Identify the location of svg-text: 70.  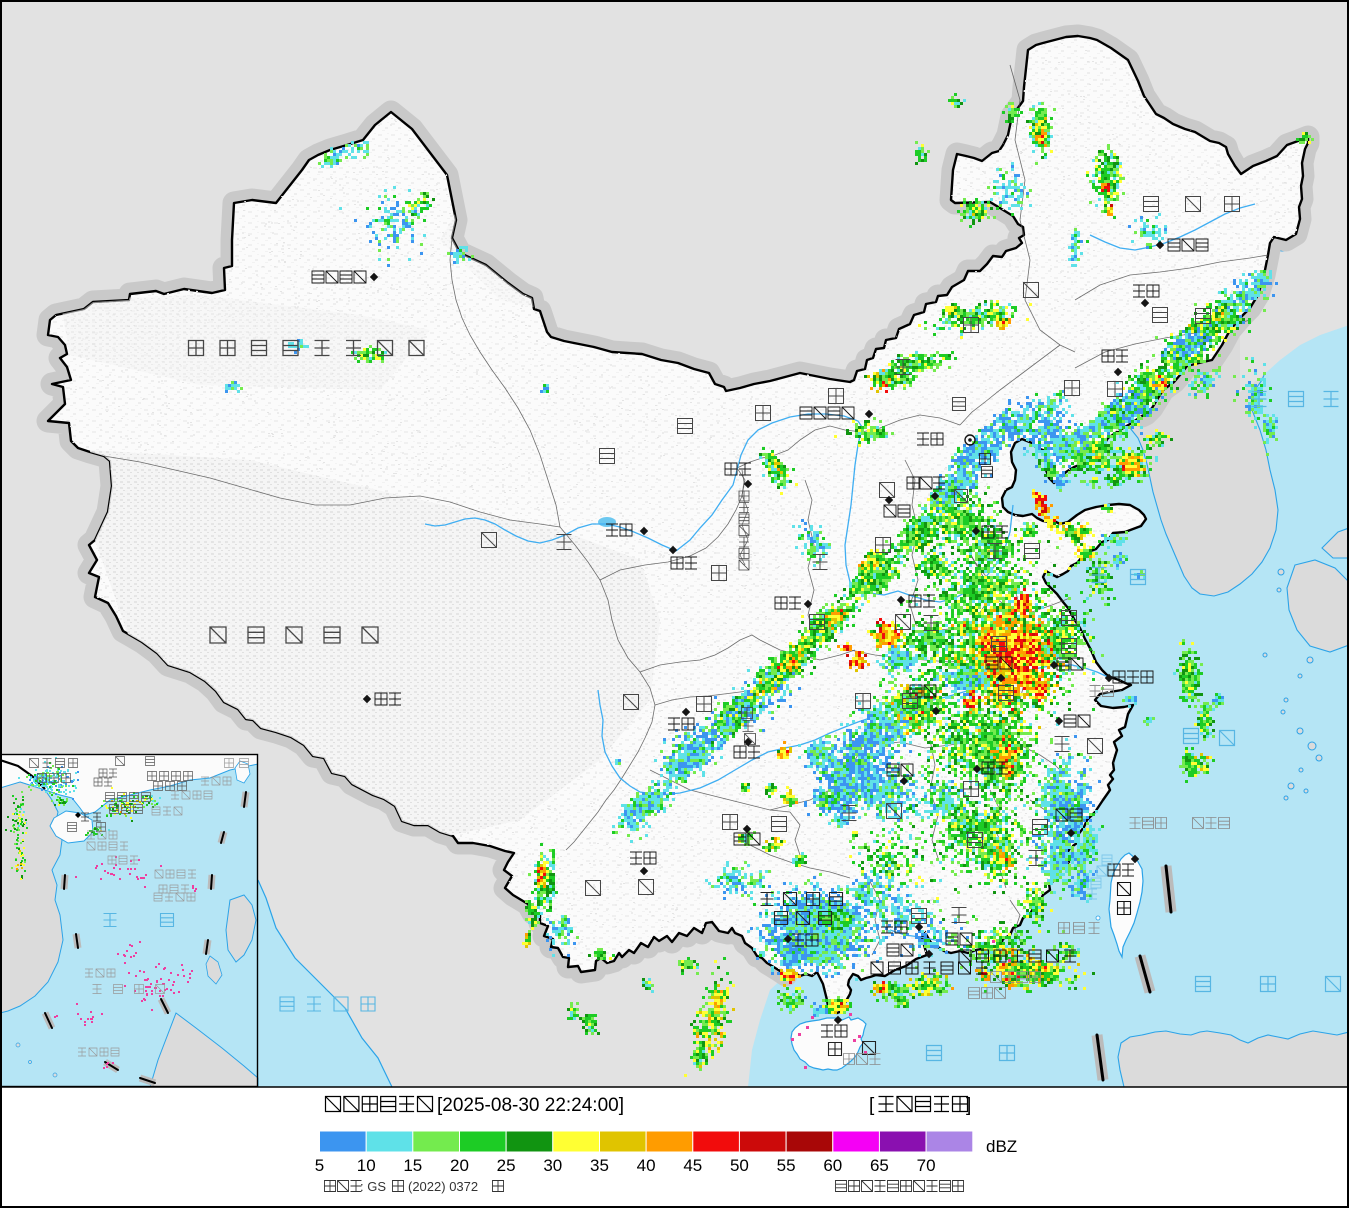
(926, 1165).